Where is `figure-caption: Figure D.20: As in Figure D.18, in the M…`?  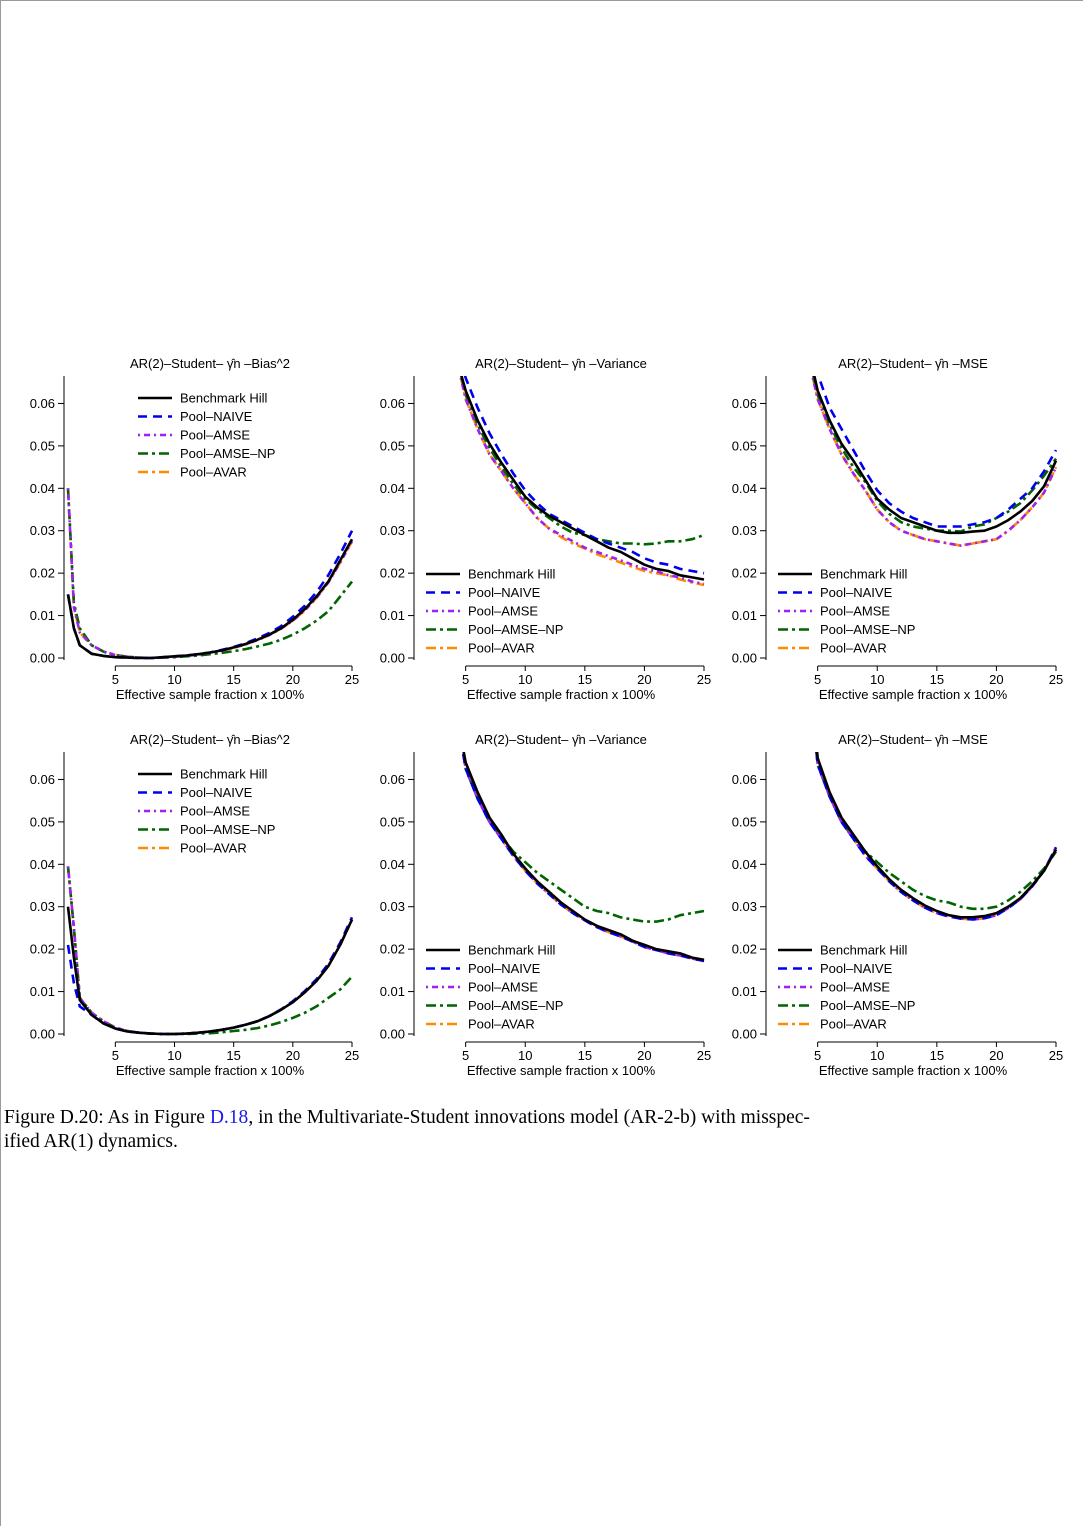 figure-caption: Figure D.20: As in Figure D.18, in the M… is located at coordinates (544, 1130).